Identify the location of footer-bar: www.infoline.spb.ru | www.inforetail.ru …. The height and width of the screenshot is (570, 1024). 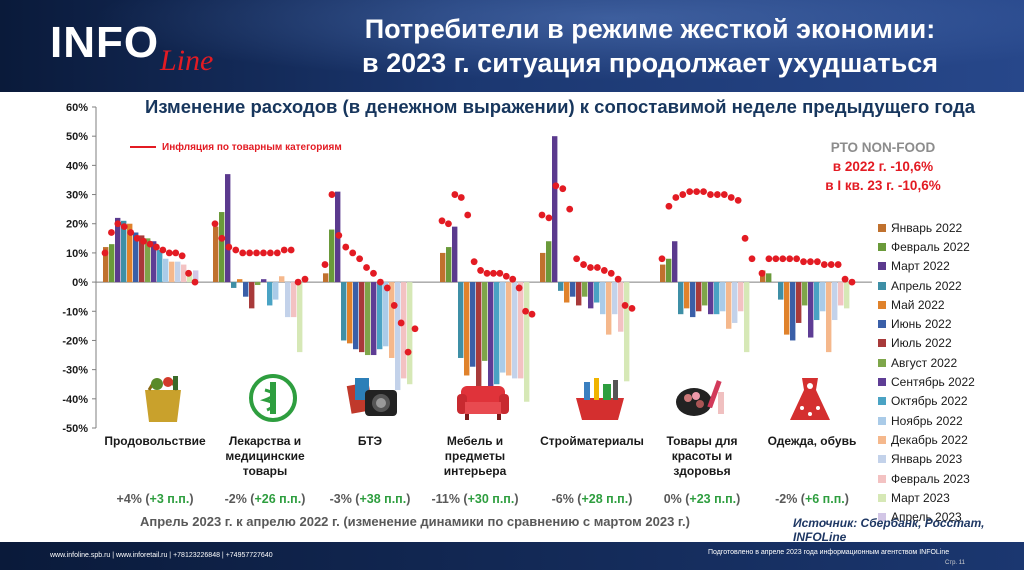
(512, 556).